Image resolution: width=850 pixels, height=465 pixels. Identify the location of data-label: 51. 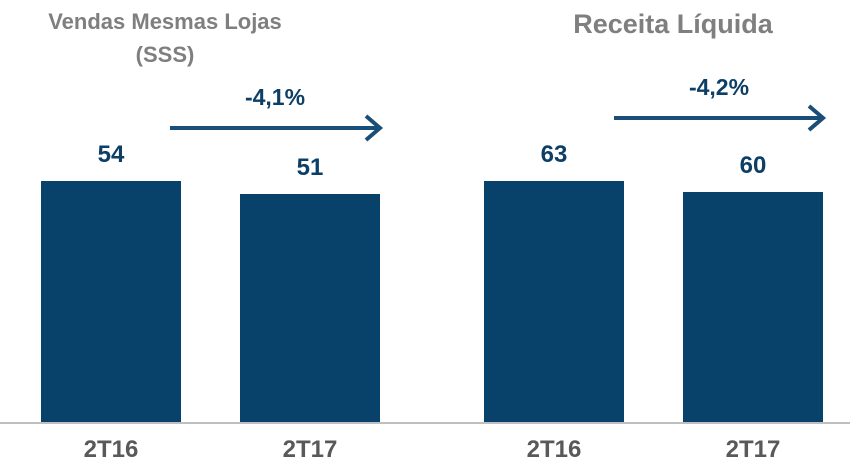
(310, 168).